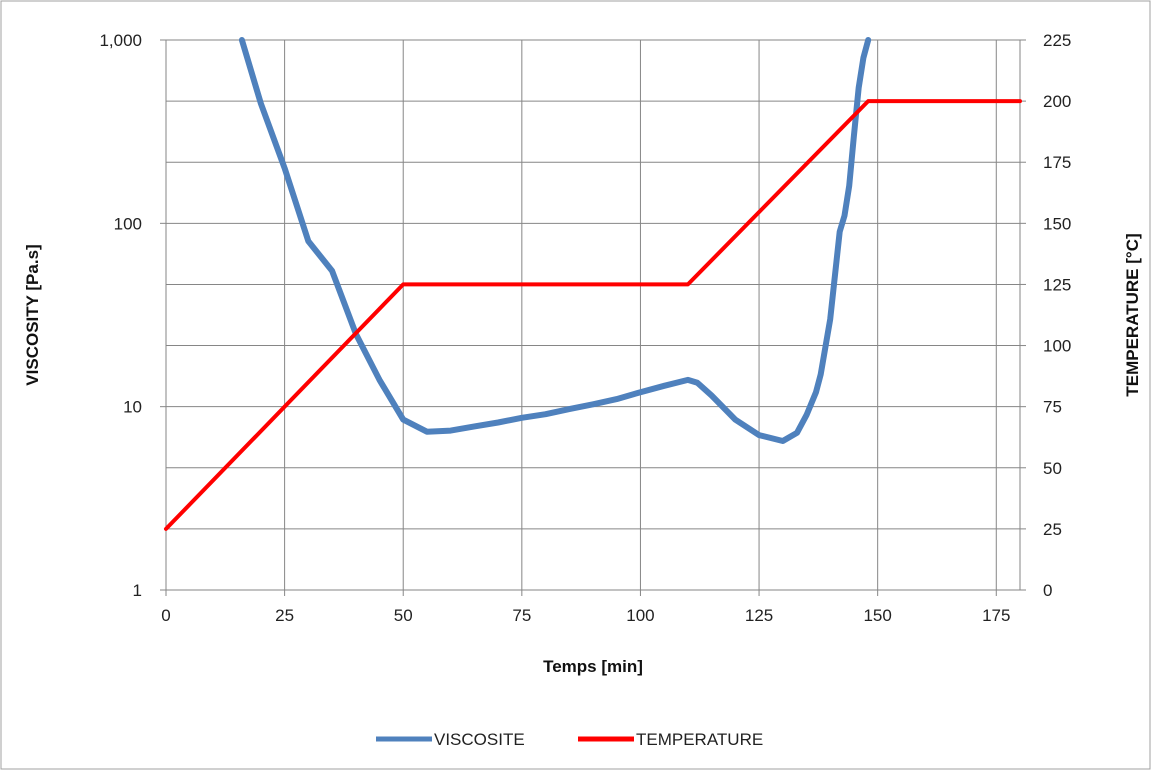 The image size is (1152, 771). Describe the element at coordinates (1052, 407) in the screenshot. I see `right-tick-label: 75` at that location.